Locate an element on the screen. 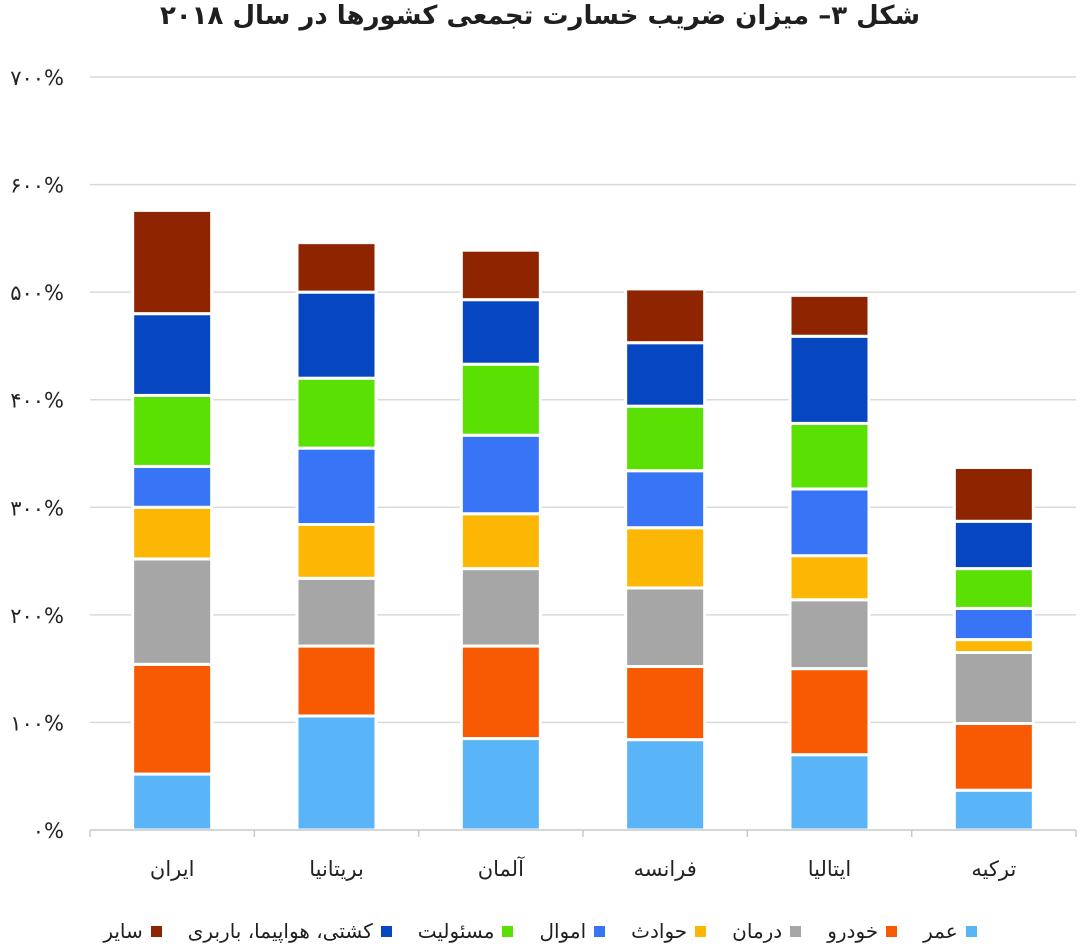 The height and width of the screenshot is (948, 1080). legend-label: حوادث is located at coordinates (659, 931).